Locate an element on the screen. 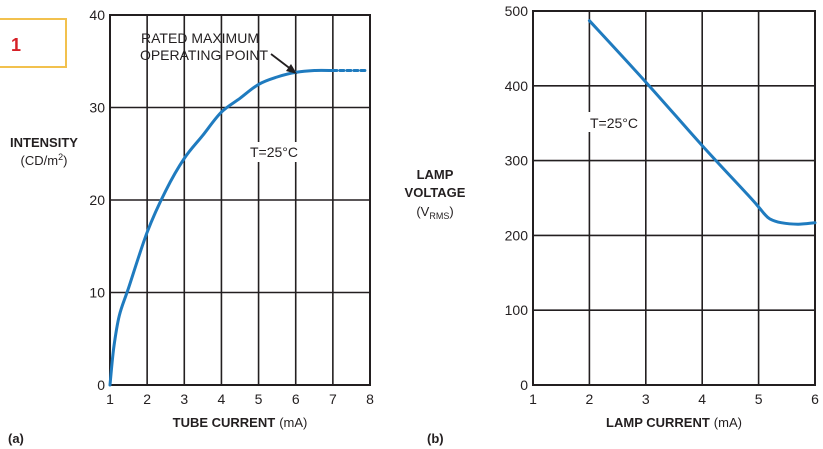 Image resolution: width=823 pixels, height=449 pixels. series-line is located at coordinates (702, 122).